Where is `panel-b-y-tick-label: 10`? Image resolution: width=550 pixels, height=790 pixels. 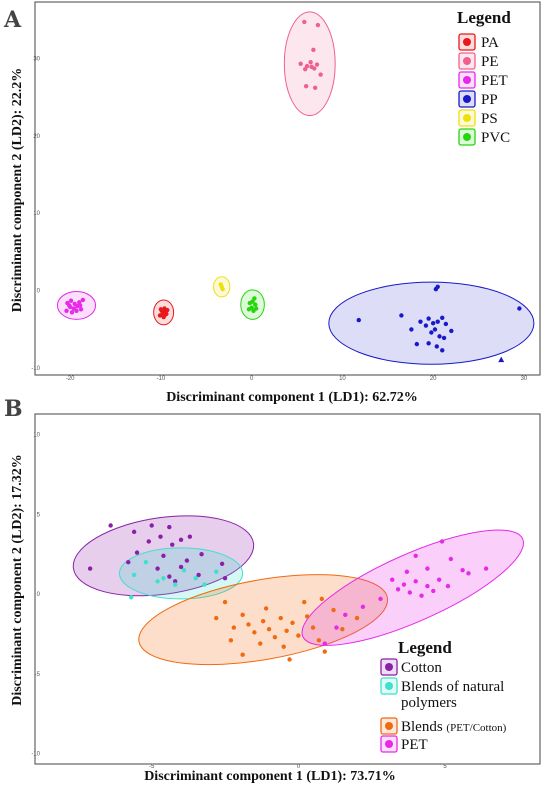
panel-b-y-tick-label: 10 is located at coordinates (36, 436).